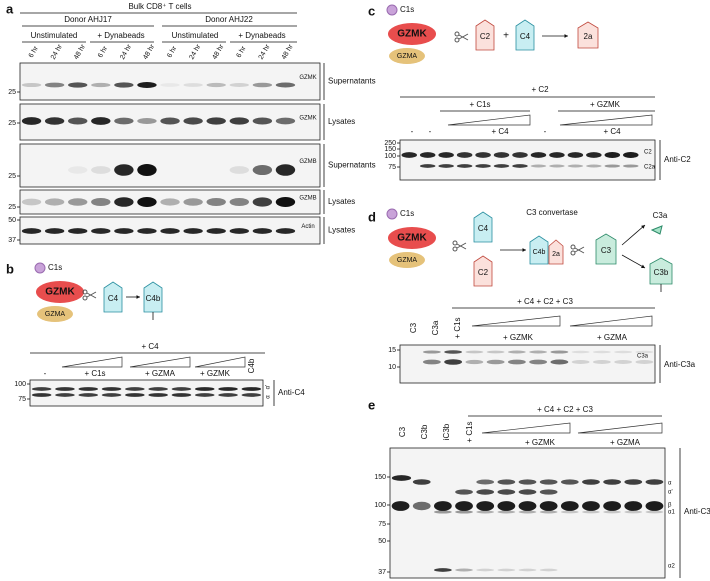  Describe the element at coordinates (552, 212) in the screenshot. I see `label: C3 convertase` at that location.